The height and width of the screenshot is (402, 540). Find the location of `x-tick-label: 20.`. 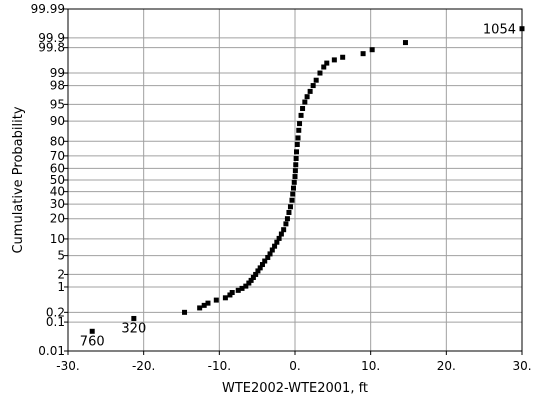

x-tick-label: 20. is located at coordinates (446, 366).